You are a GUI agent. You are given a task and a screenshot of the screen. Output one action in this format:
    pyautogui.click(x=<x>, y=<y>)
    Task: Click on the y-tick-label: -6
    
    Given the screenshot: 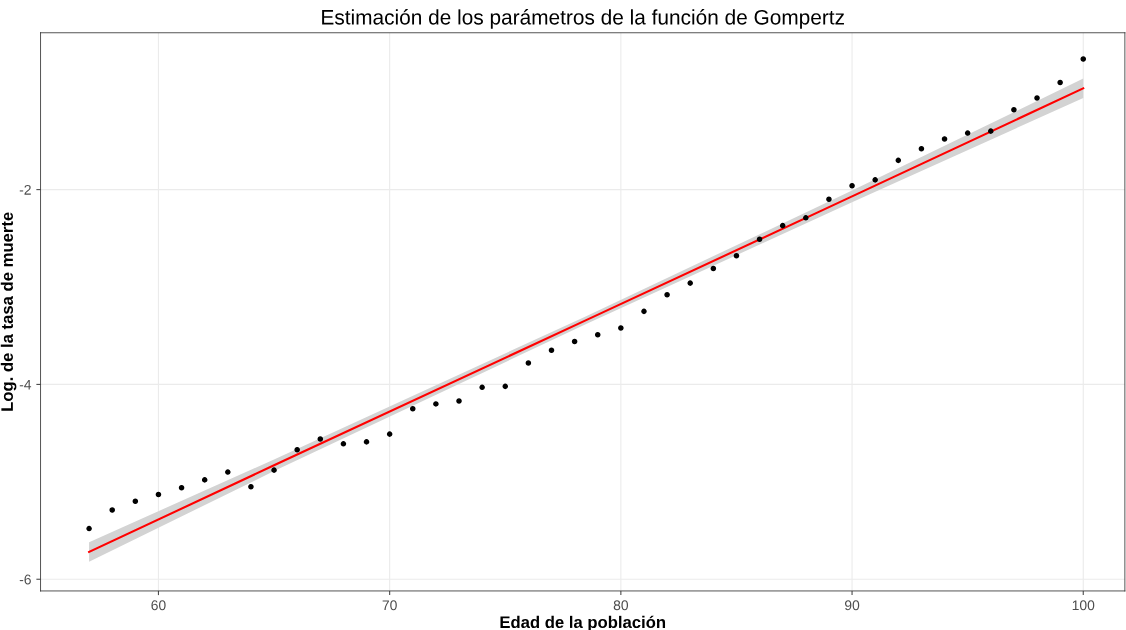 What is the action you would take?
    pyautogui.click(x=25, y=579)
    